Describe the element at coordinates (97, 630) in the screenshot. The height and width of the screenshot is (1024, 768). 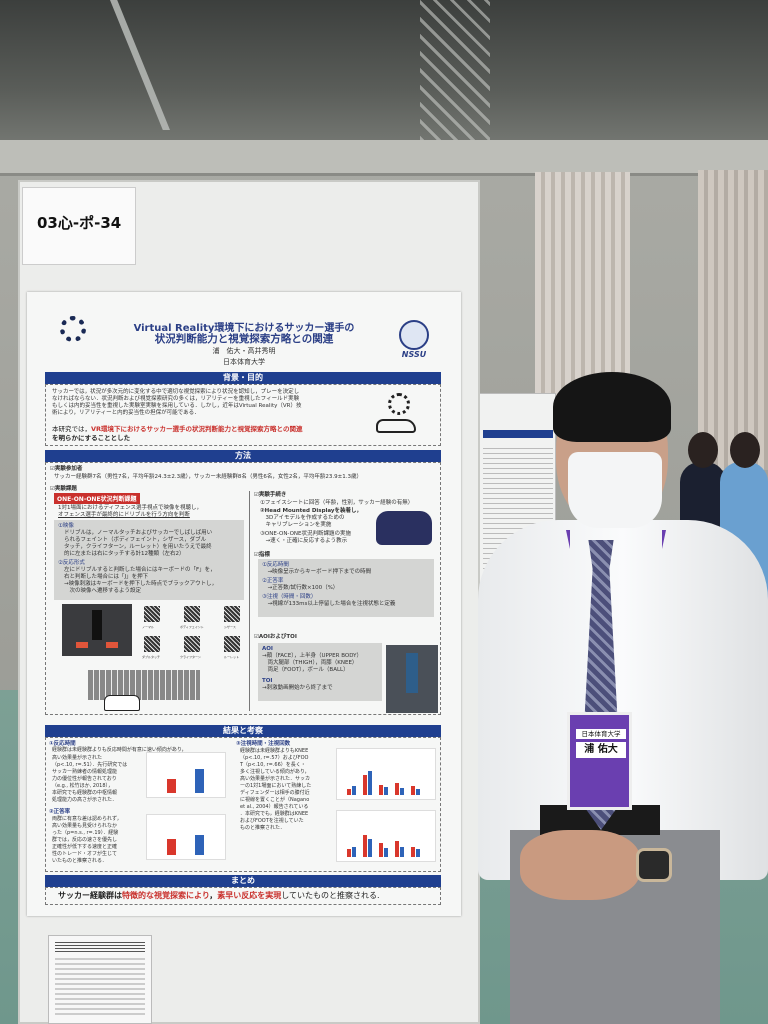
I see `defender-view-image` at that location.